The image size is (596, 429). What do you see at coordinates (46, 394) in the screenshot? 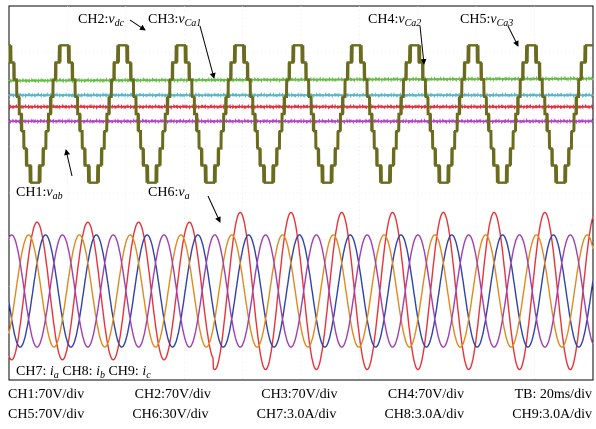
I see `setting-ch1: CH1:70V/div` at bounding box center [46, 394].